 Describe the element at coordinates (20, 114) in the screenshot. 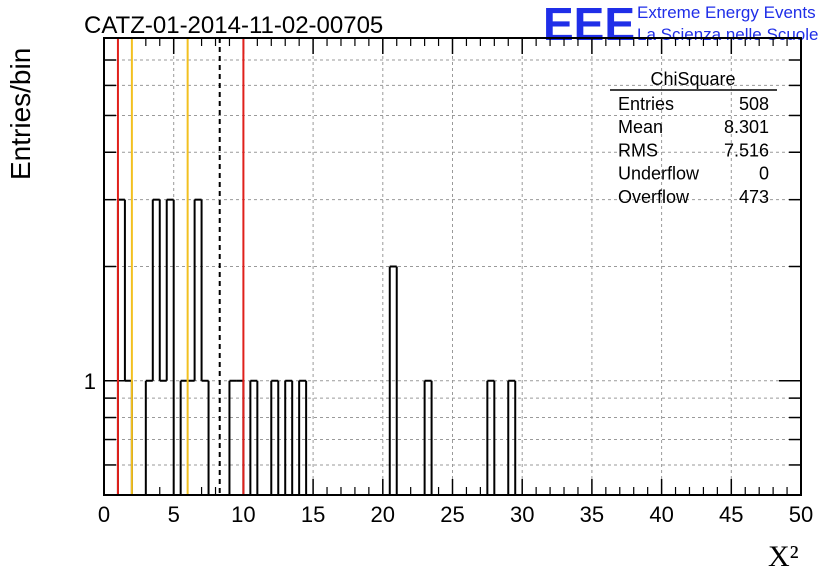

I see `y-axis-title: Entries/bin` at that location.